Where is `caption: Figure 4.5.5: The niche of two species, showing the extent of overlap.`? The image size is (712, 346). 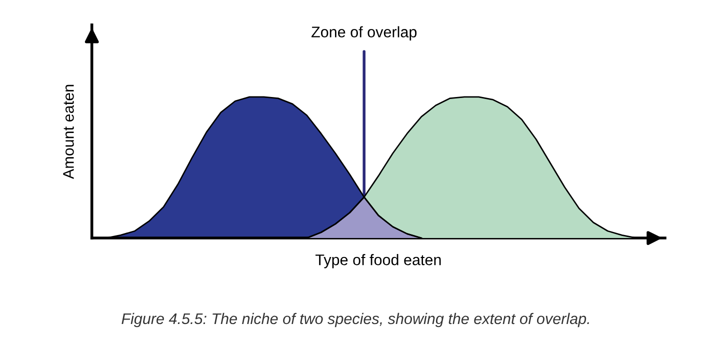
caption: Figure 4.5.5: The niche of two species, showing the extent of overlap. is located at coordinates (355, 320).